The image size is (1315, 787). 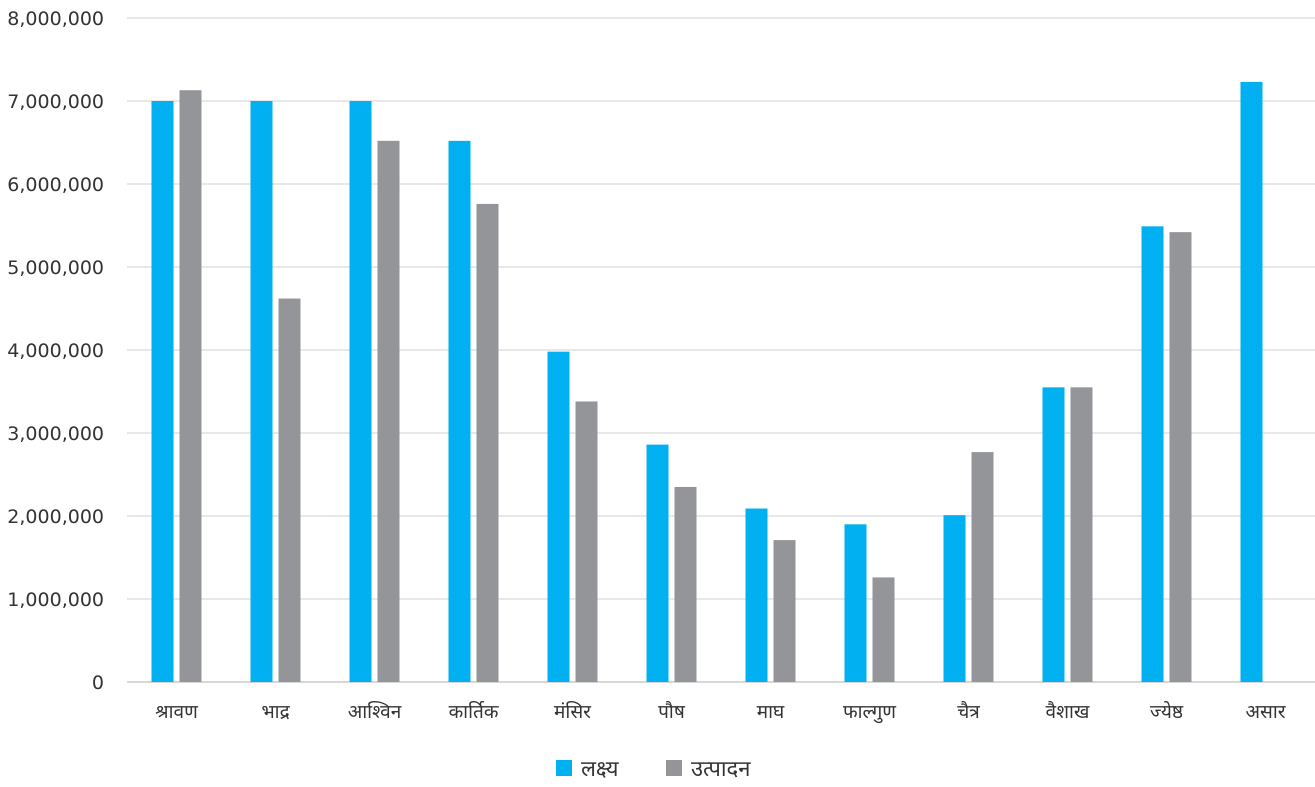 I want to click on x-category-label: चैत्र, so click(x=968, y=711).